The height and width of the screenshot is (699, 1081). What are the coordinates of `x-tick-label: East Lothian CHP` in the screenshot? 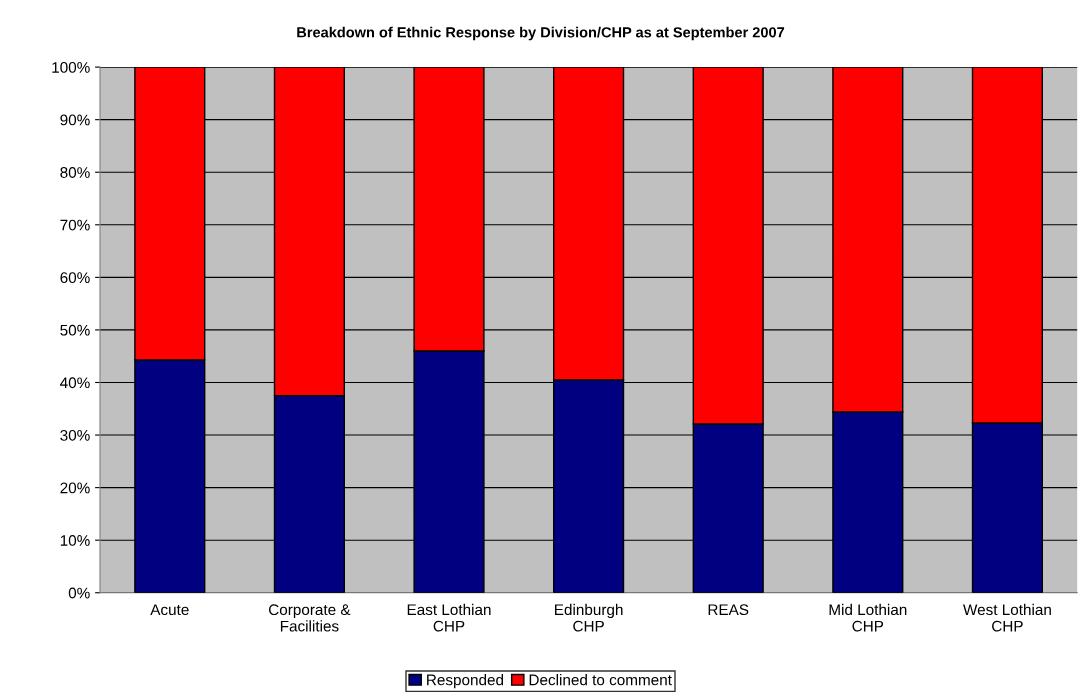 It's located at (449, 617).